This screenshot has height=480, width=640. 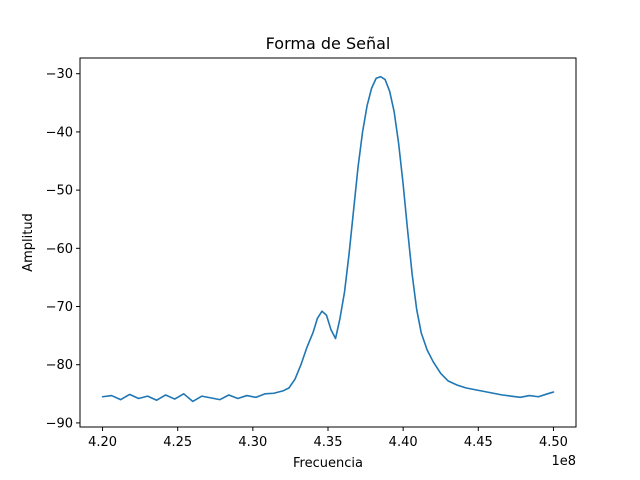 I want to click on x-tick-label: 4.40, so click(x=403, y=442).